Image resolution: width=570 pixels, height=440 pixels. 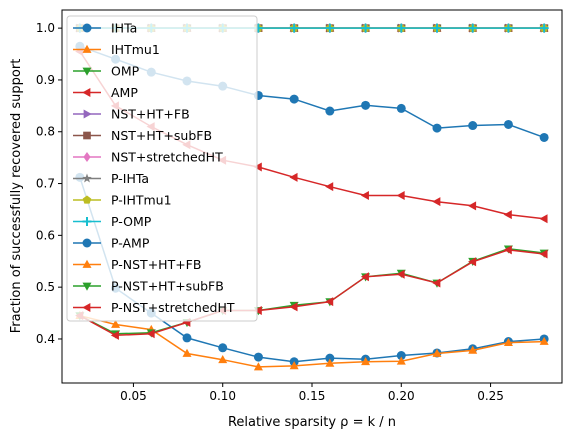 What do you see at coordinates (222, 396) in the screenshot?
I see `x-tick-label: 0.10` at bounding box center [222, 396].